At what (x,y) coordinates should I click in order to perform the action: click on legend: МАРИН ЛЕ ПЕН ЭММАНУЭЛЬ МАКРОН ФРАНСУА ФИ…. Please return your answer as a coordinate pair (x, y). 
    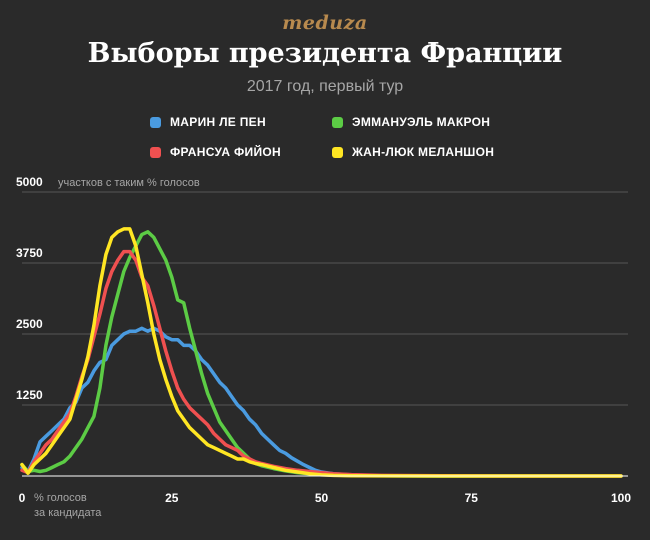
    Looking at the image, I should click on (350, 140).